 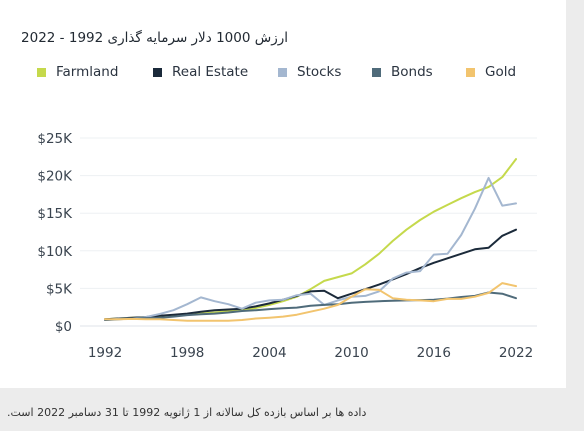 I want to click on chart-legend: Farmland Real Estate Stocks Bonds Gold, so click(x=283, y=75).